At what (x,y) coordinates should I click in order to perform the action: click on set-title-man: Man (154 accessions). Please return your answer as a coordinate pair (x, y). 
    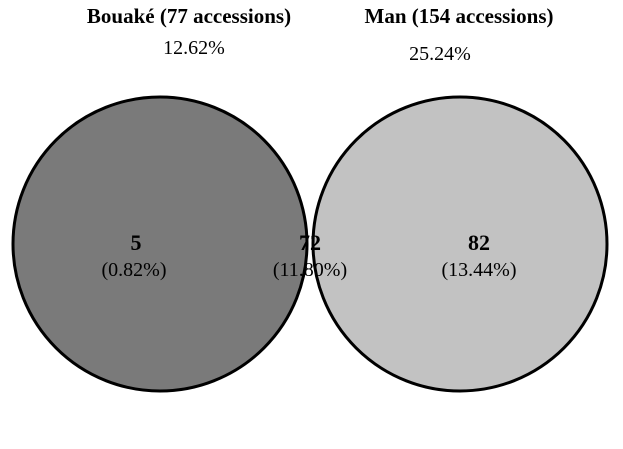
    Looking at the image, I should click on (459, 16).